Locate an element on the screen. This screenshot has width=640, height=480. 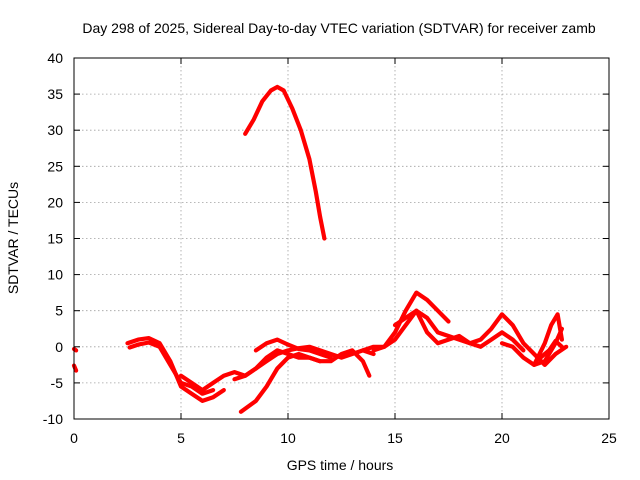
x-axis-title: GPS time / hours is located at coordinates (340, 465).